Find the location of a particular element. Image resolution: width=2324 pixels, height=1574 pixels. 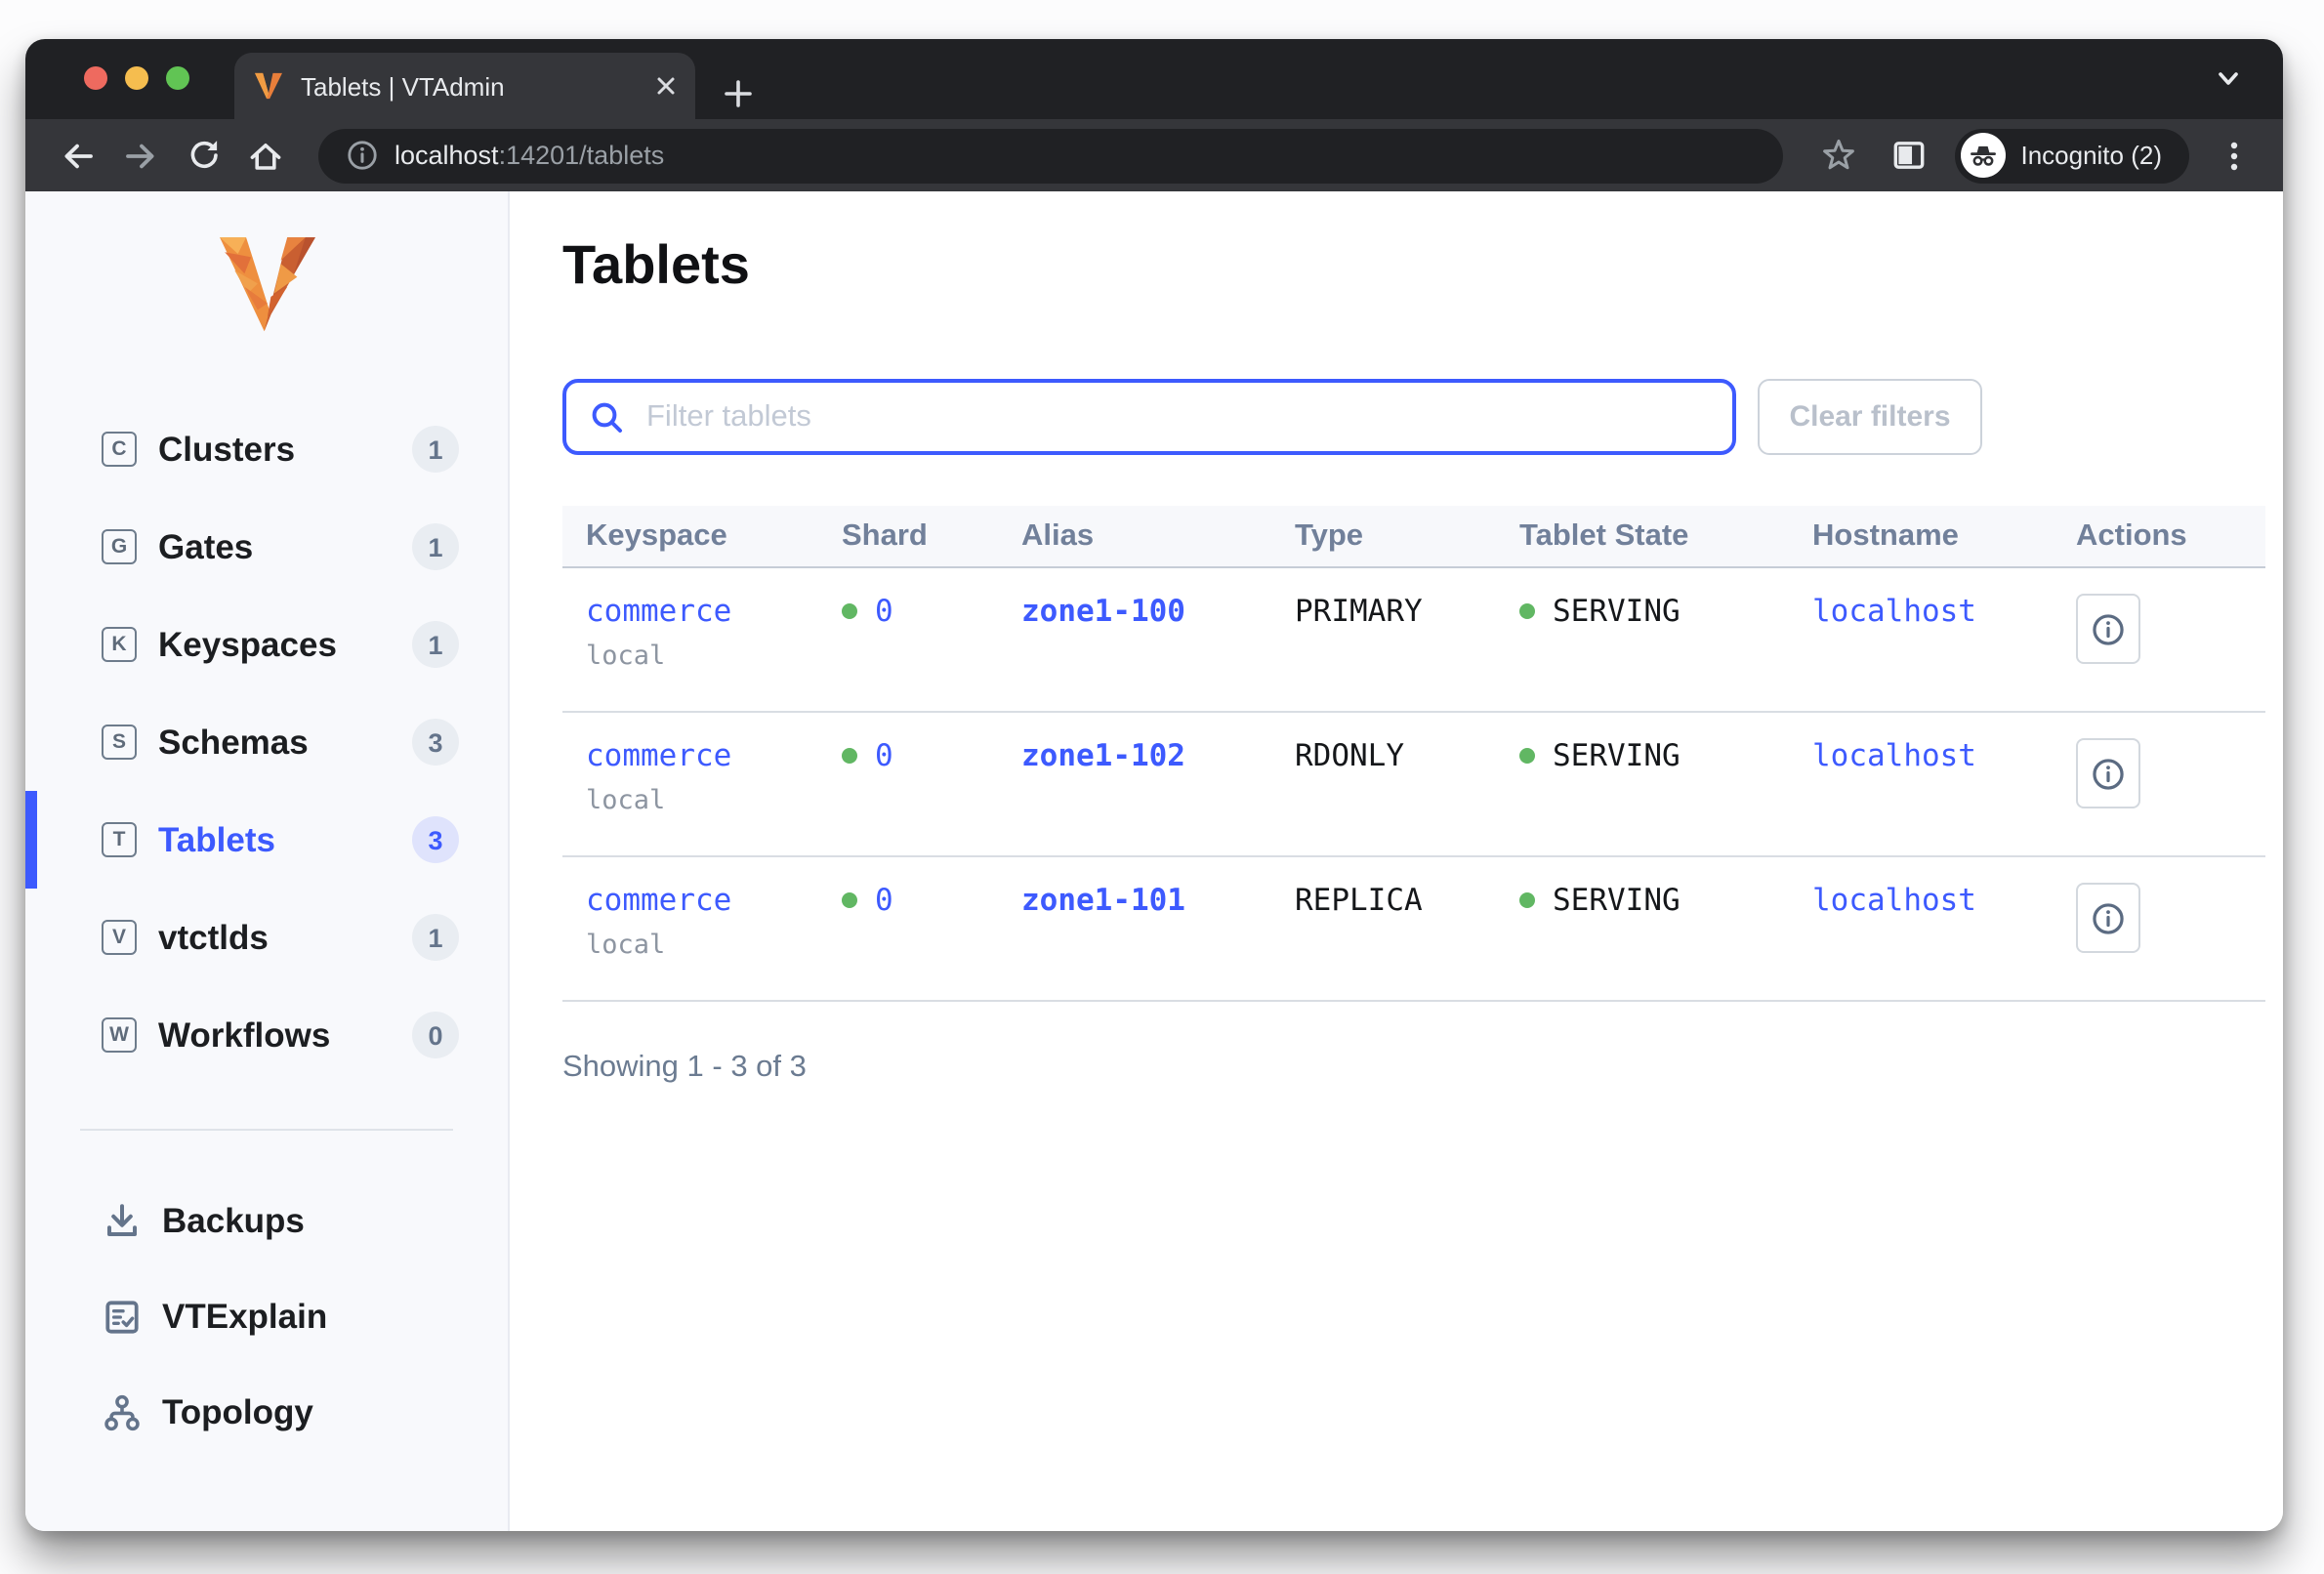

explain-document-icon is located at coordinates (122, 1318).